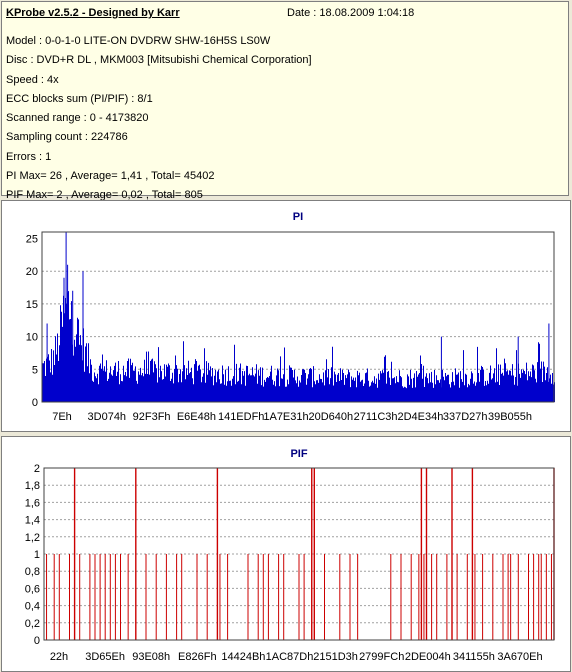  I want to click on x-tick-label: 341155h, so click(474, 657).